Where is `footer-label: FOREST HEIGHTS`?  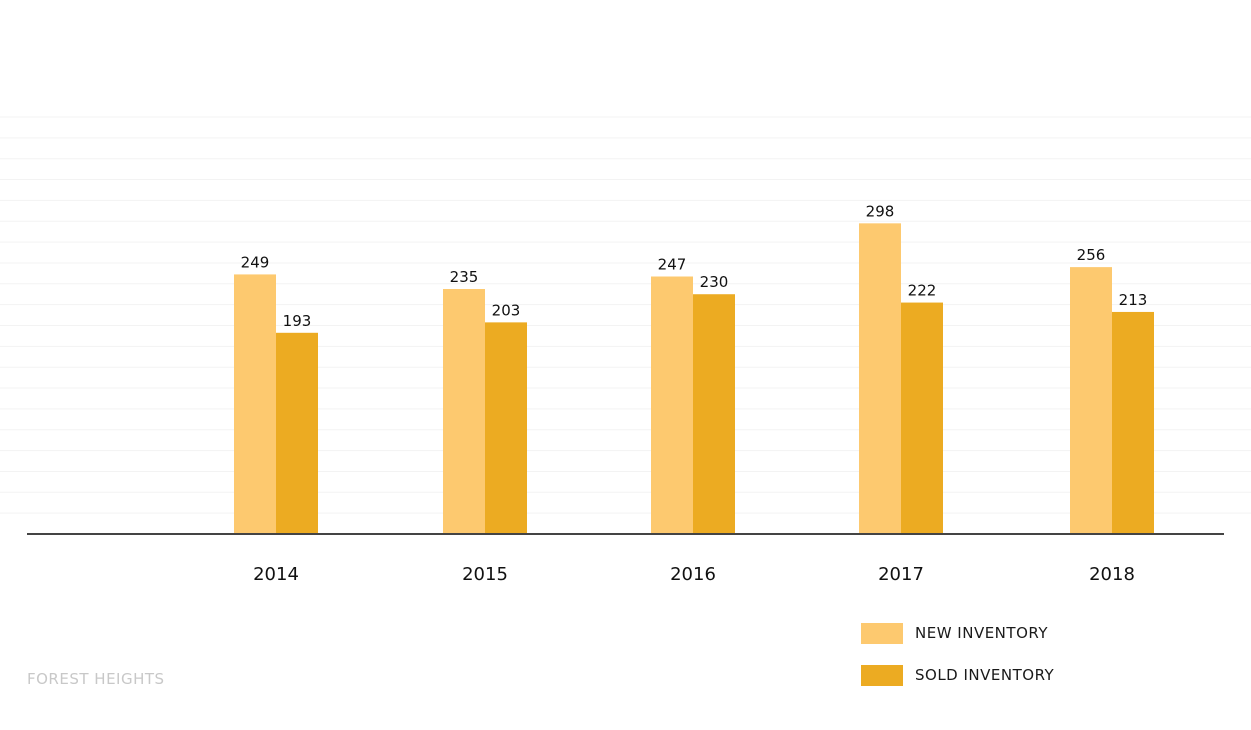 footer-label: FOREST HEIGHTS is located at coordinates (96, 679).